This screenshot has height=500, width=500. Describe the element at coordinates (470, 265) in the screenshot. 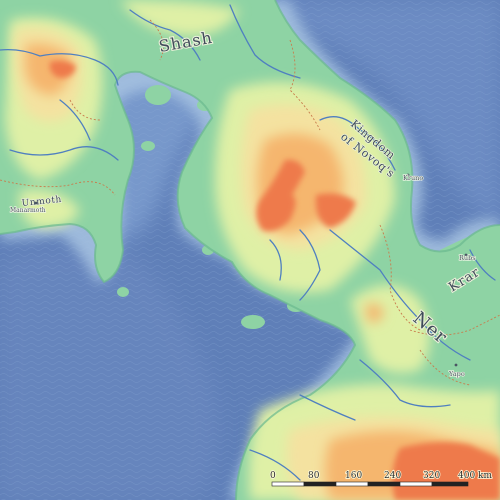

I see `krar-landmass` at that location.